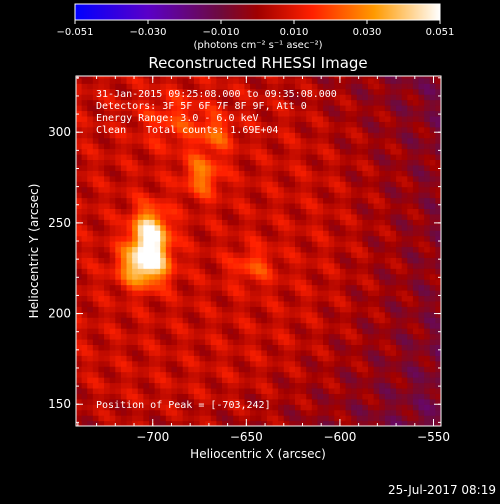 The width and height of the screenshot is (500, 504). What do you see at coordinates (367, 32) in the screenshot?
I see `colorbar-tick-label: 0.030` at bounding box center [367, 32].